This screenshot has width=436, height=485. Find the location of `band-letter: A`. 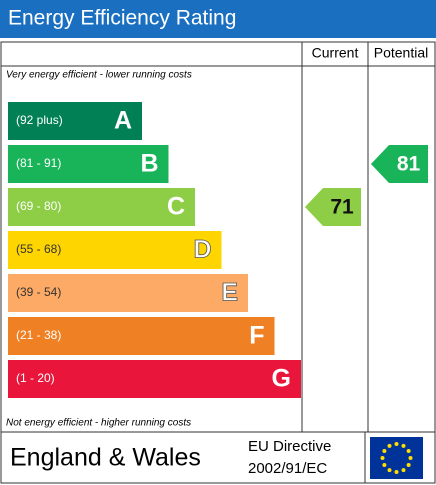

band-letter: A is located at coordinates (123, 121).